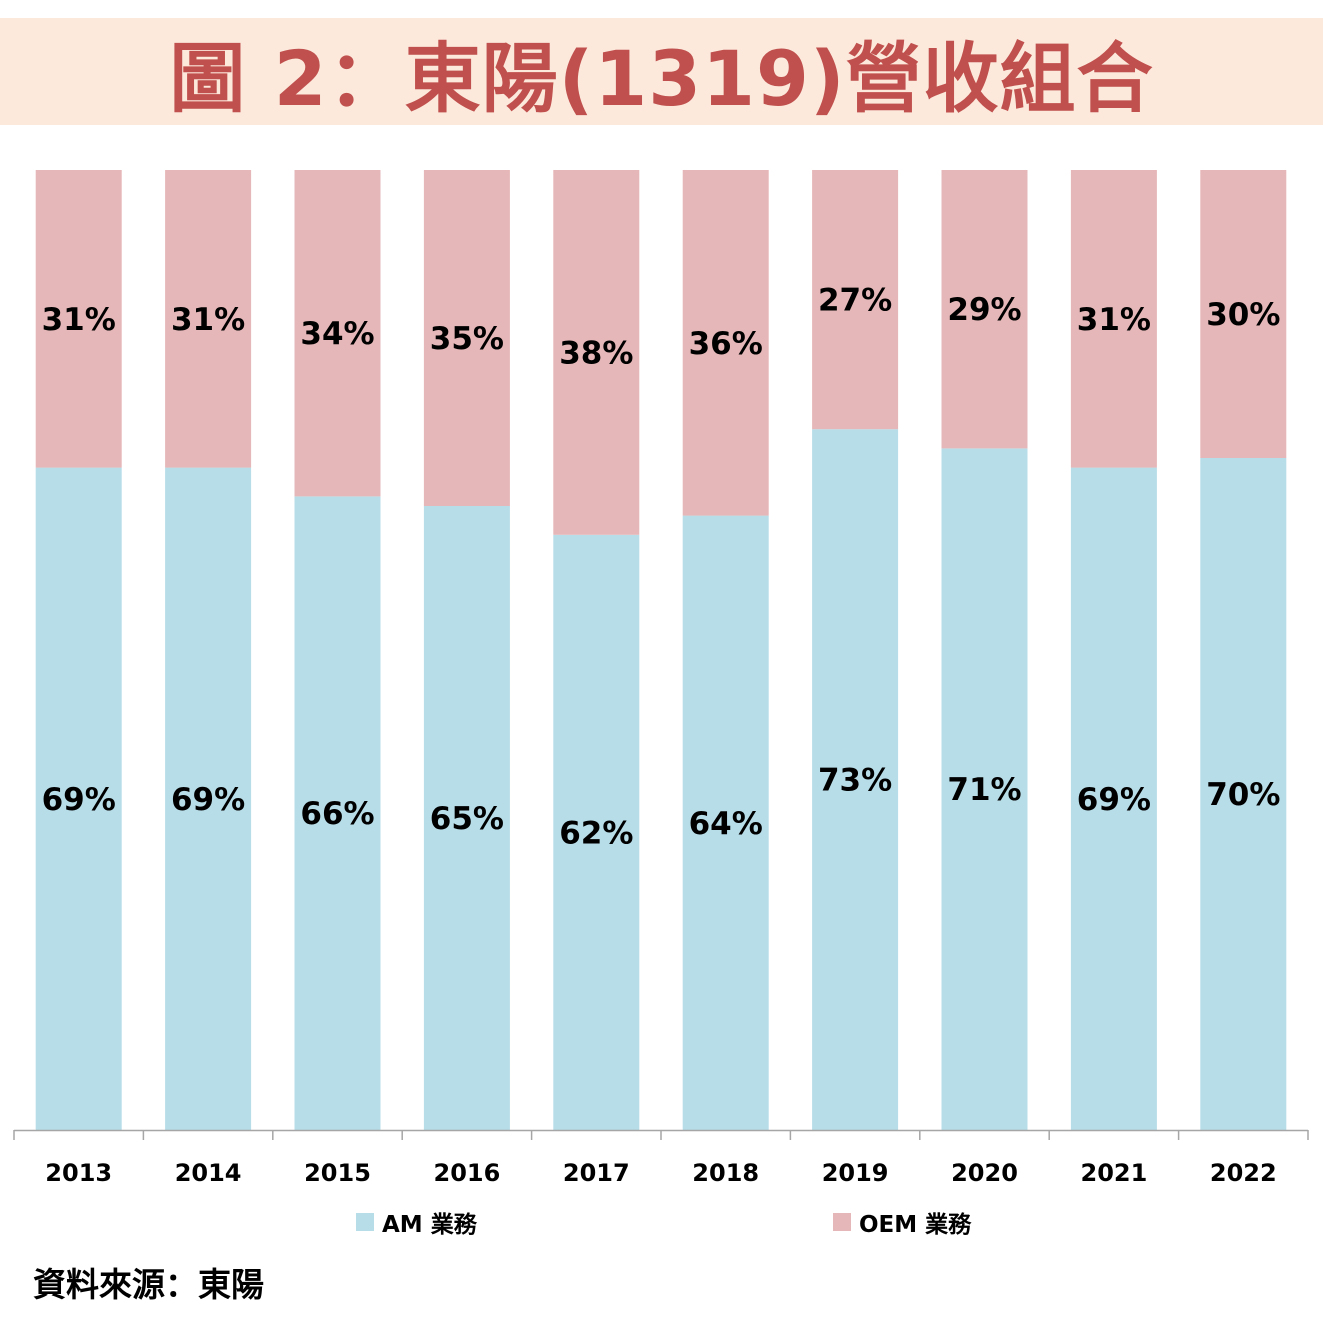  I want to click on bar-oem-2021, so click(1113, 319).